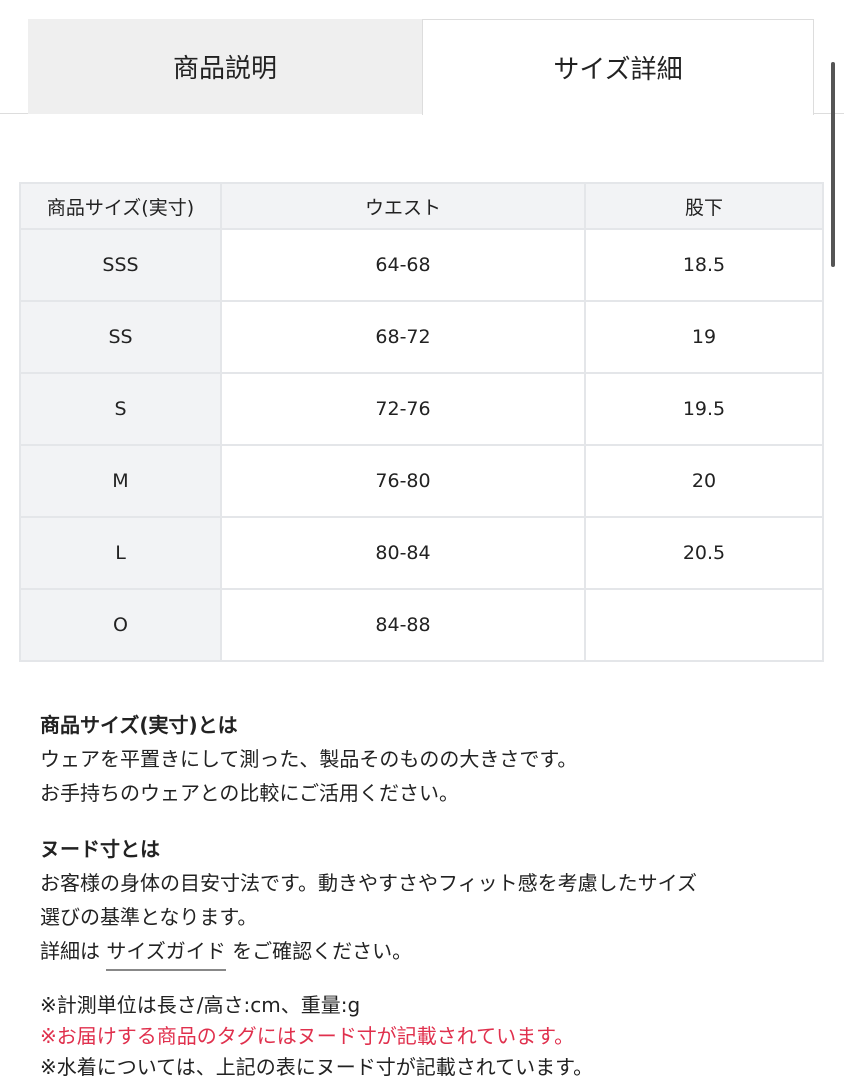 The width and height of the screenshot is (844, 1083). Describe the element at coordinates (166, 955) in the screenshot. I see `size-guide-link: サイズガイド` at that location.